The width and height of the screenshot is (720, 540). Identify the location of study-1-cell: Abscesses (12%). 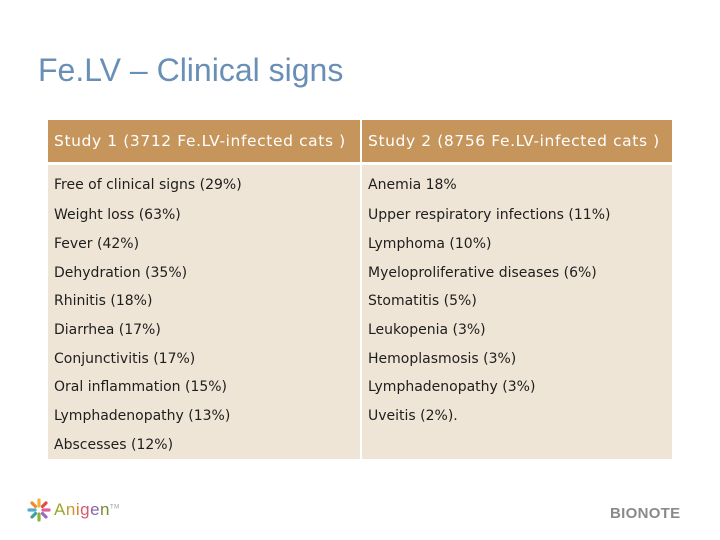
(205, 445).